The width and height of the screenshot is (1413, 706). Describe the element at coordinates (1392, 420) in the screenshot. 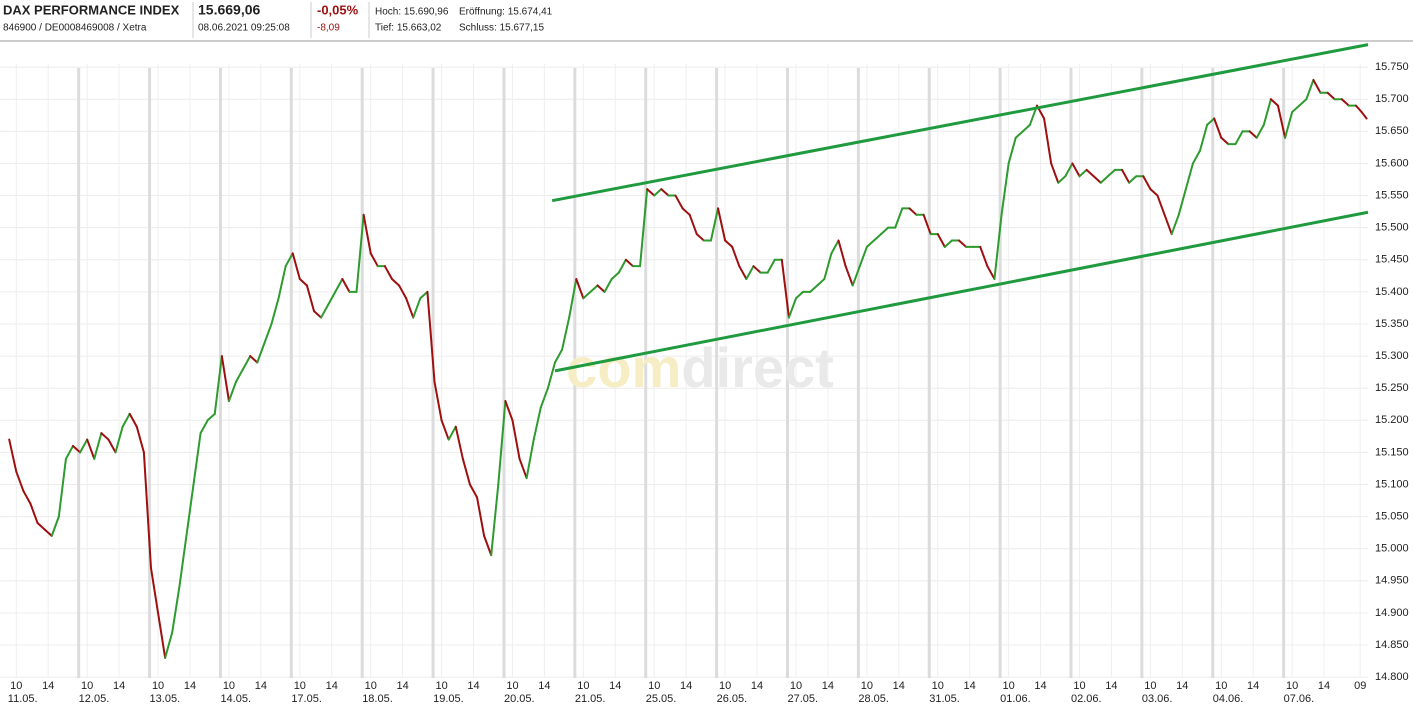

I see `y-tick-label: 15.200` at that location.